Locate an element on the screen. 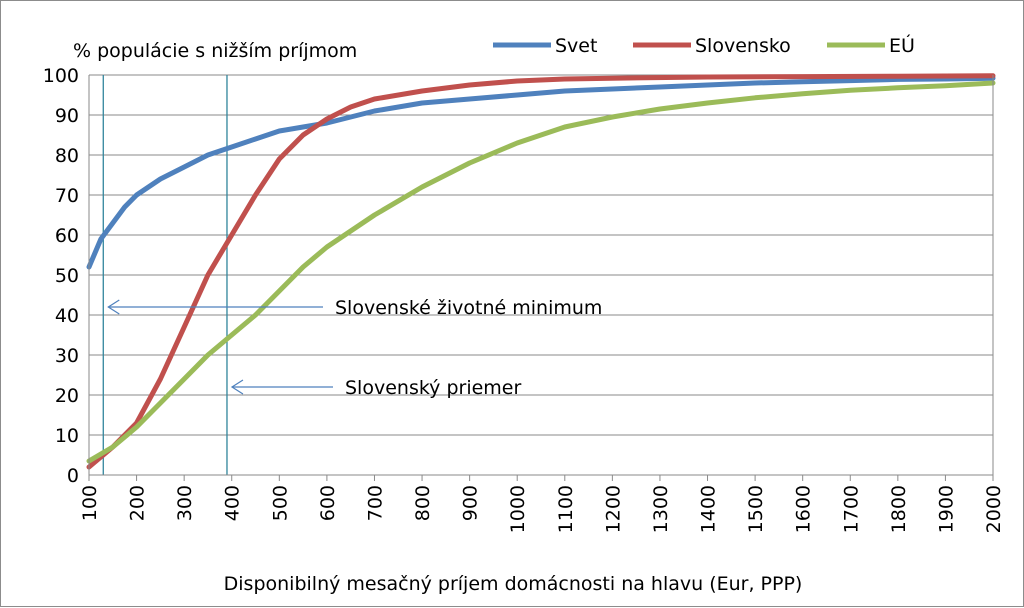 This screenshot has height=608, width=1024. y-tick-label: 80 is located at coordinates (67, 156).